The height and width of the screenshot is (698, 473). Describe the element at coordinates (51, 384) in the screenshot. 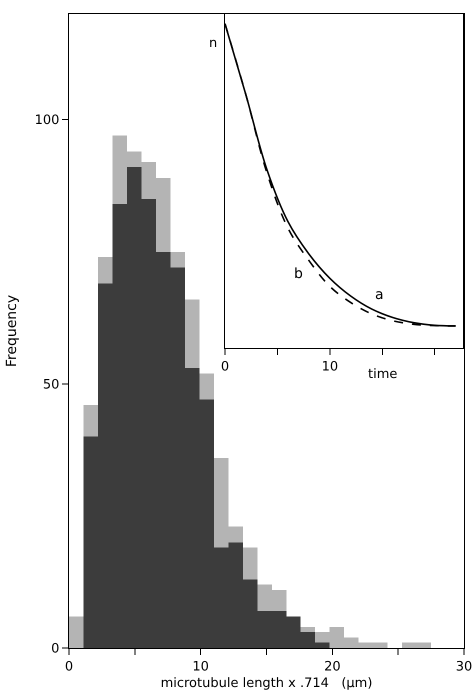

I see `y-tick-label: 50` at that location.